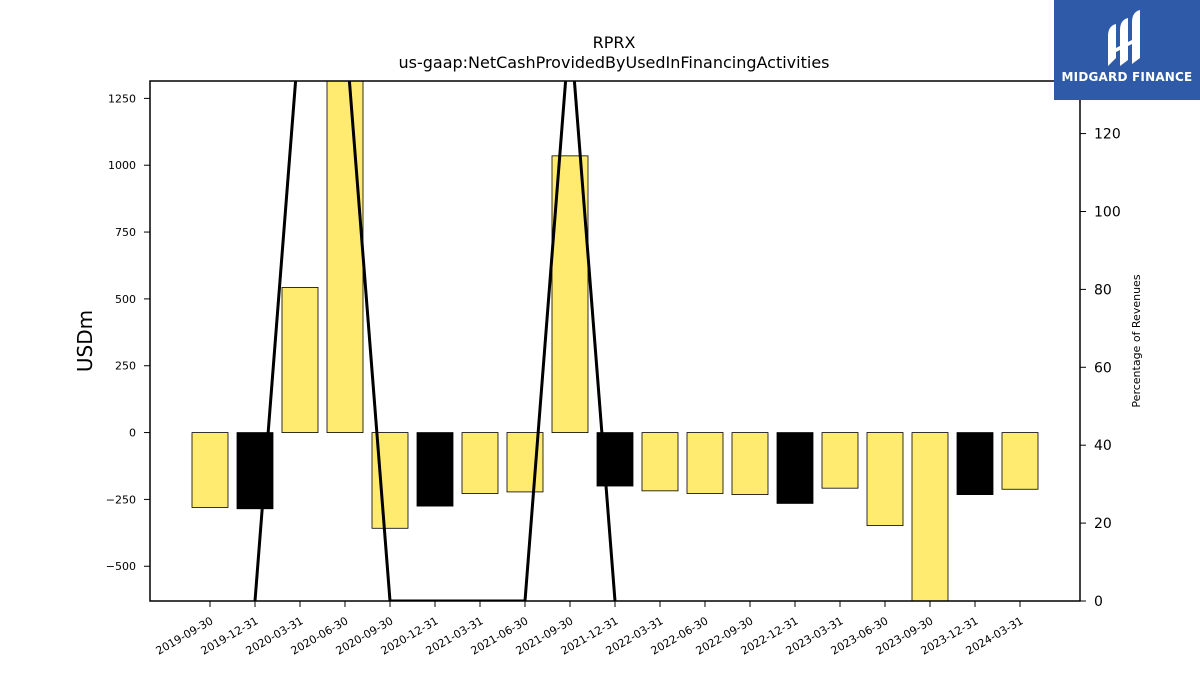 The width and height of the screenshot is (1200, 675). I want to click on y2-tick-label: 0, so click(1098, 602).